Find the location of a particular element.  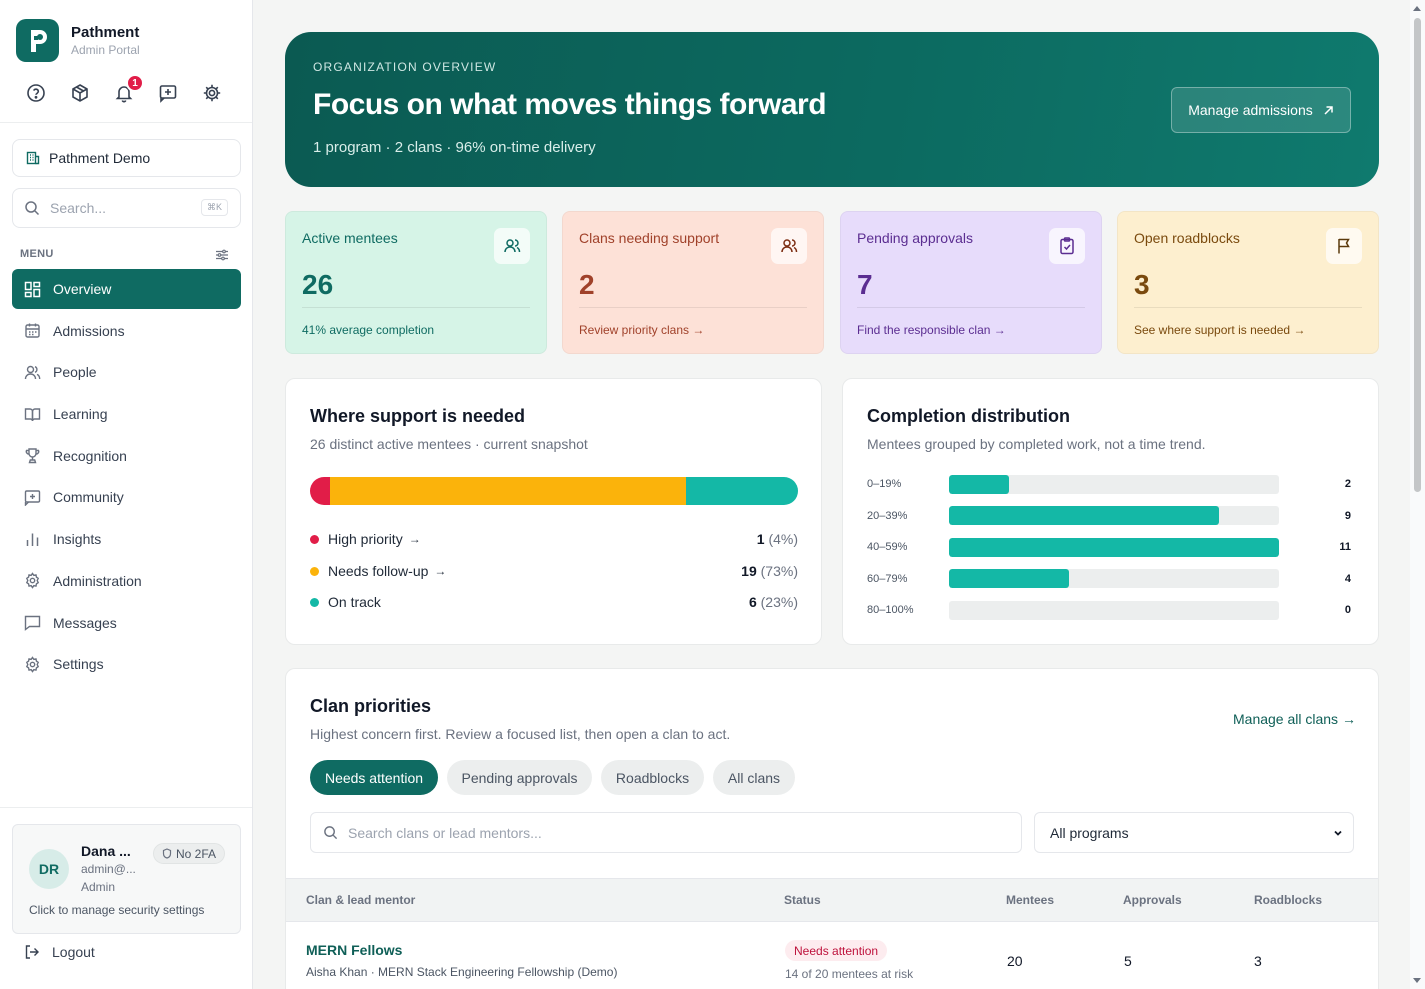

distribution-bar is located at coordinates (1009, 579).